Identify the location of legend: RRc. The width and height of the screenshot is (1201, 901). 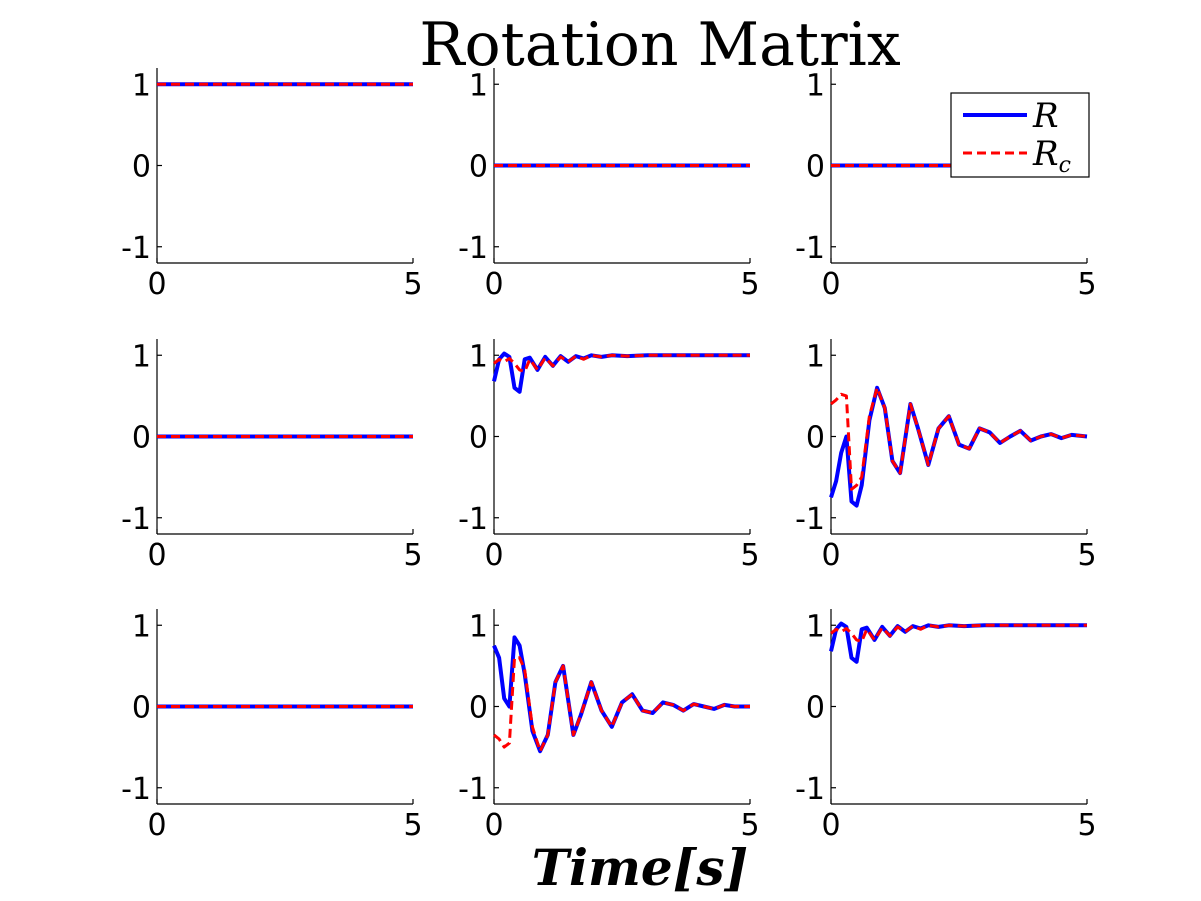
(1020, 135).